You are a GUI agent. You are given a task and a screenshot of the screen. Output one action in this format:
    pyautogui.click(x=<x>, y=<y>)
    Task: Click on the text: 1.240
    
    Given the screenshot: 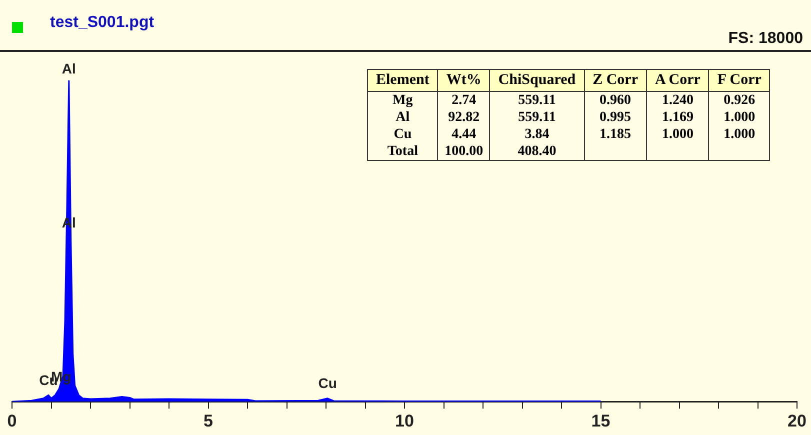 What is the action you would take?
    pyautogui.click(x=678, y=100)
    